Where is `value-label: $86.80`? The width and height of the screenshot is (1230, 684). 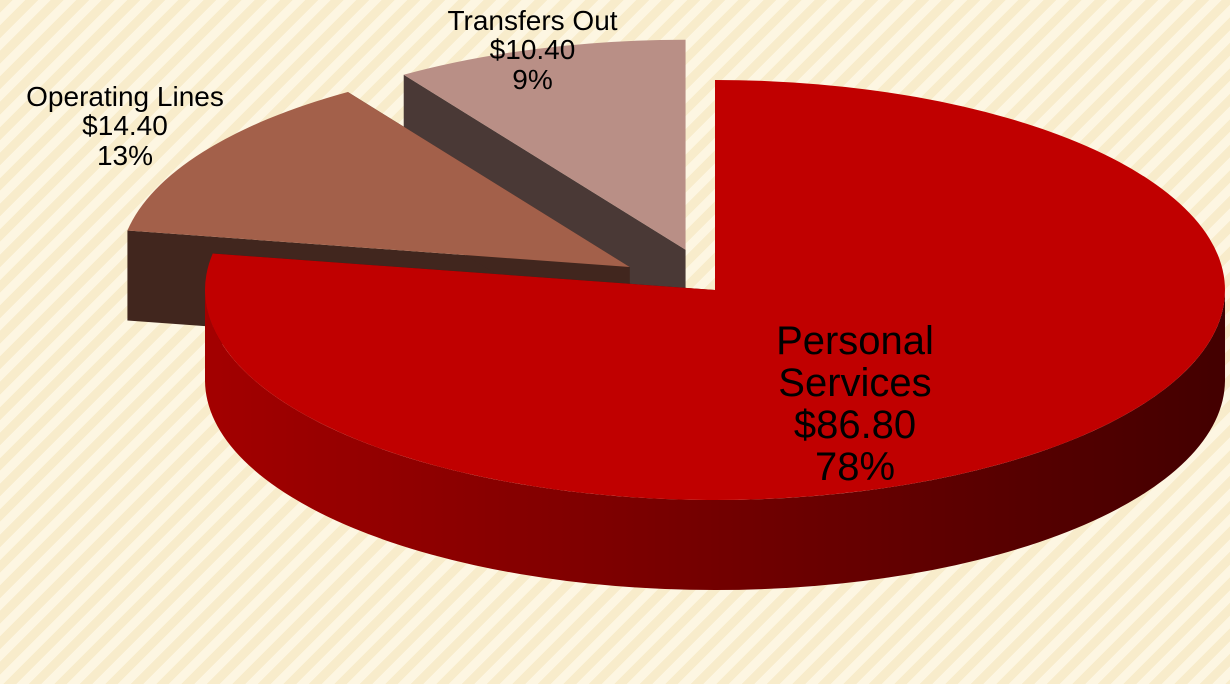
value-label: $86.80 is located at coordinates (855, 425).